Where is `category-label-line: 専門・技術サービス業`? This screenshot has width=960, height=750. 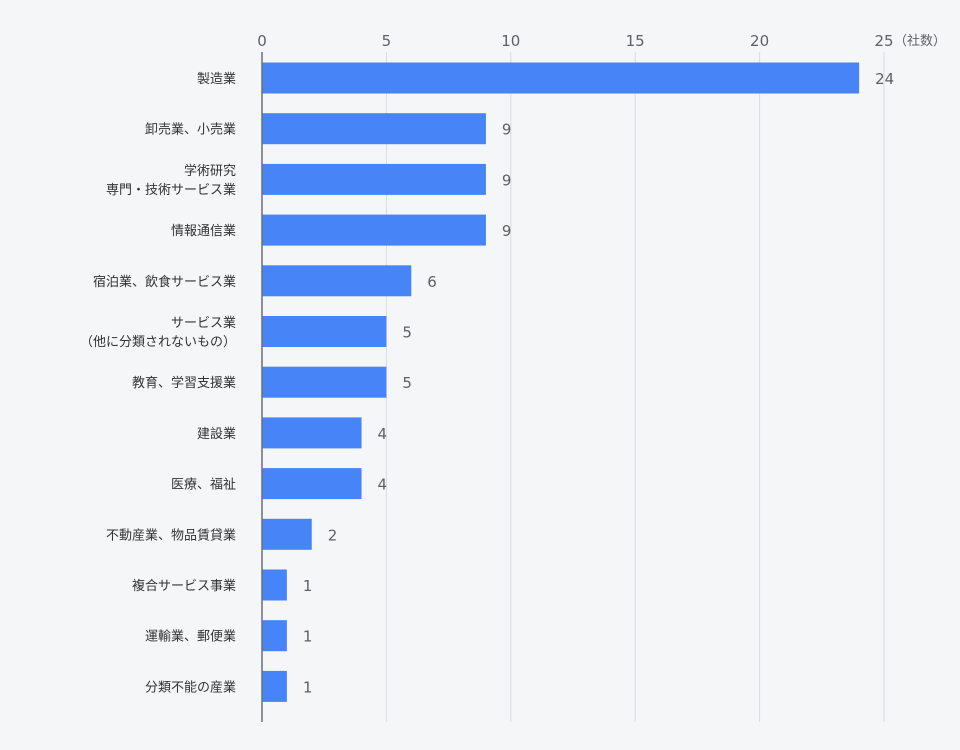
category-label-line: 専門・技術サービス業 is located at coordinates (171, 190).